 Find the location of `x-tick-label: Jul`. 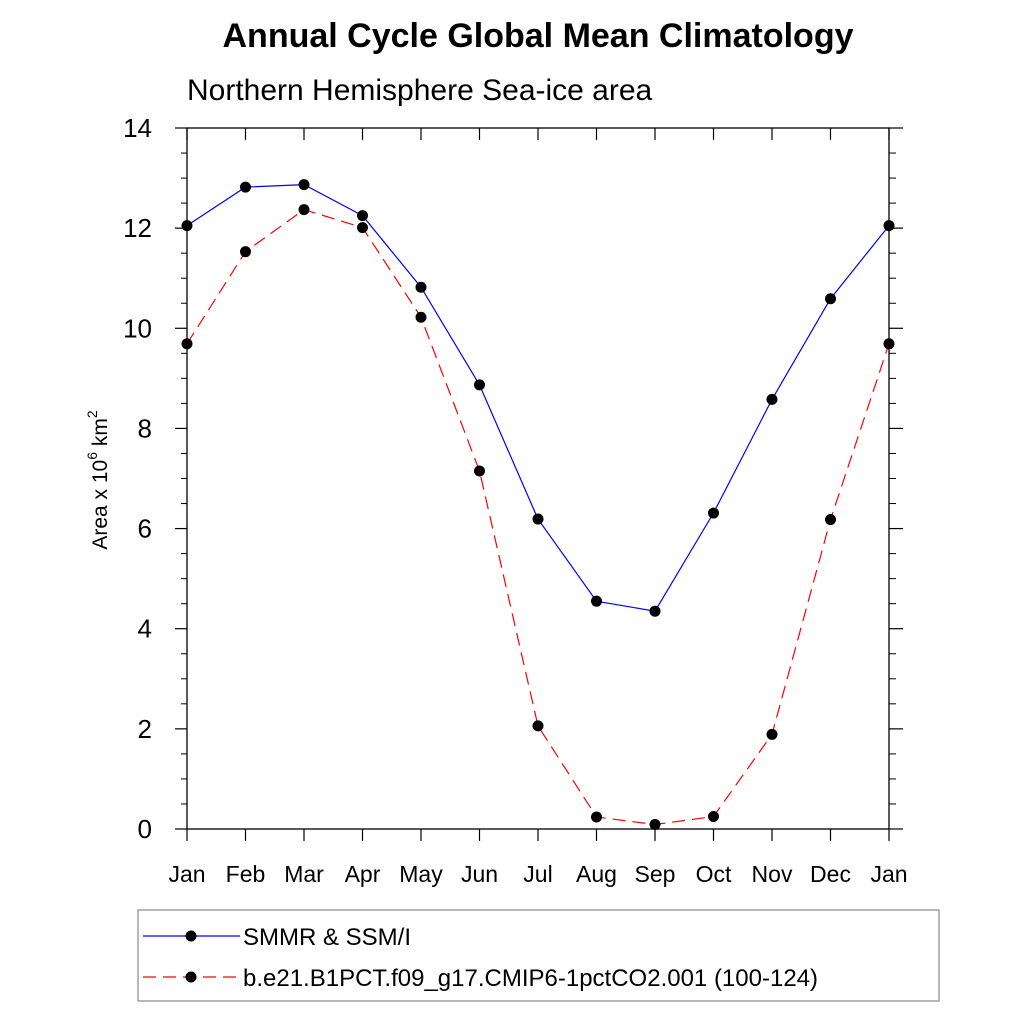

x-tick-label: Jul is located at coordinates (537, 874).